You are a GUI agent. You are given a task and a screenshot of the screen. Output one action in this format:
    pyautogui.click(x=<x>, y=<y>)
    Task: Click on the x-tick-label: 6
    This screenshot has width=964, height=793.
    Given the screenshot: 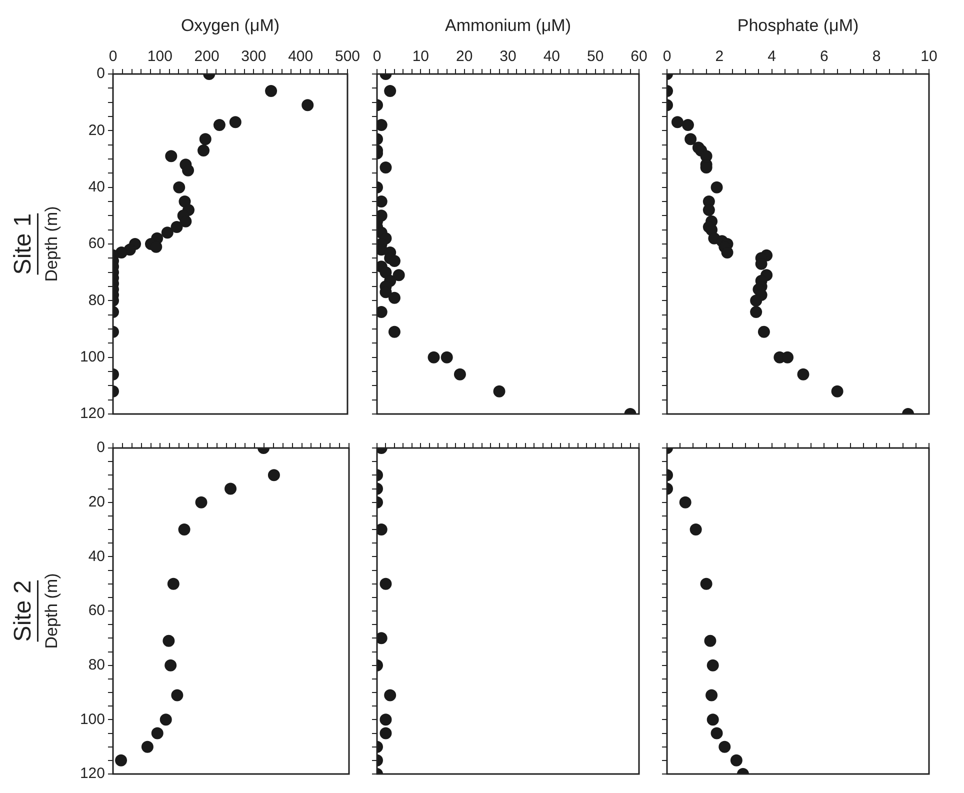 What is the action you would take?
    pyautogui.click(x=824, y=57)
    